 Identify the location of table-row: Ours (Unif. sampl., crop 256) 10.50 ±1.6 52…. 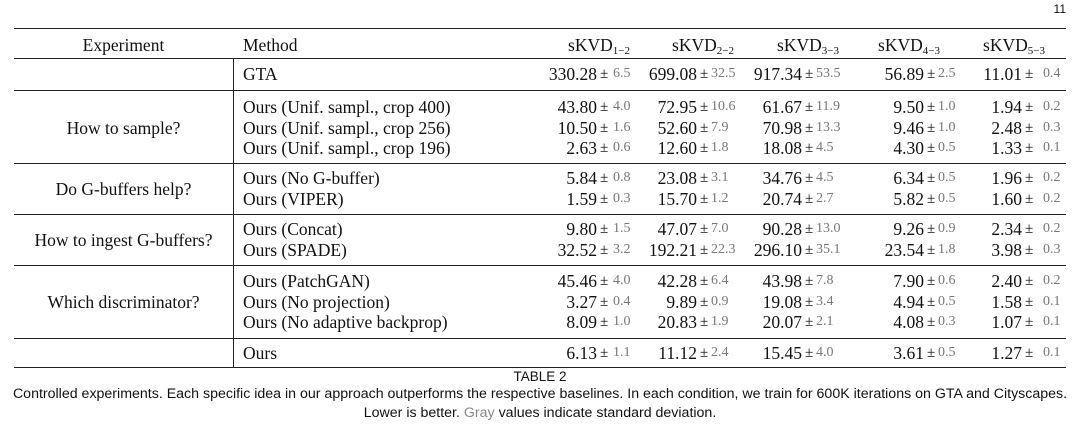
(540, 128).